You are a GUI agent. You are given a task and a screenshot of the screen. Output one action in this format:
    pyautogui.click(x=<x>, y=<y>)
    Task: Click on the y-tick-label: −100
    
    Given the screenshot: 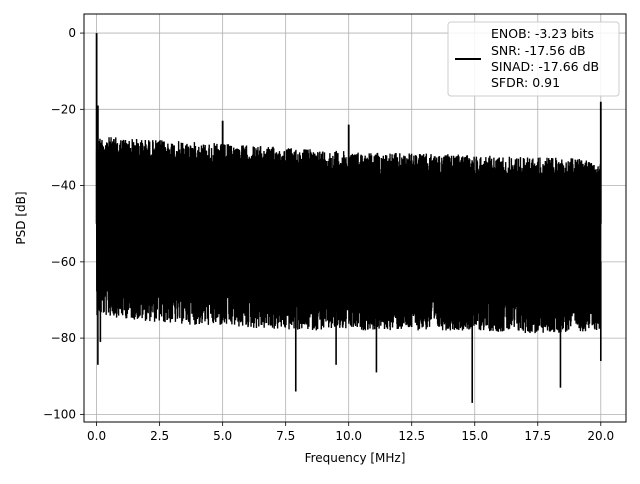 What is the action you would take?
    pyautogui.click(x=59, y=414)
    